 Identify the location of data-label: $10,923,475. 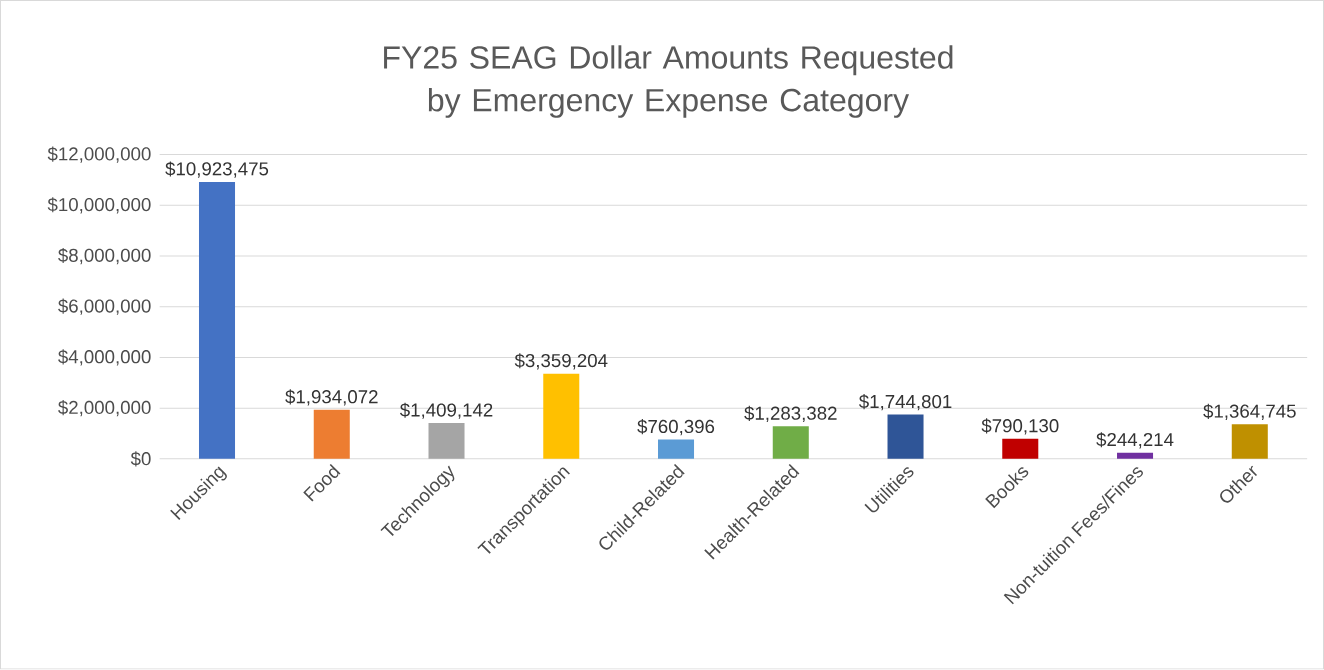
(217, 169).